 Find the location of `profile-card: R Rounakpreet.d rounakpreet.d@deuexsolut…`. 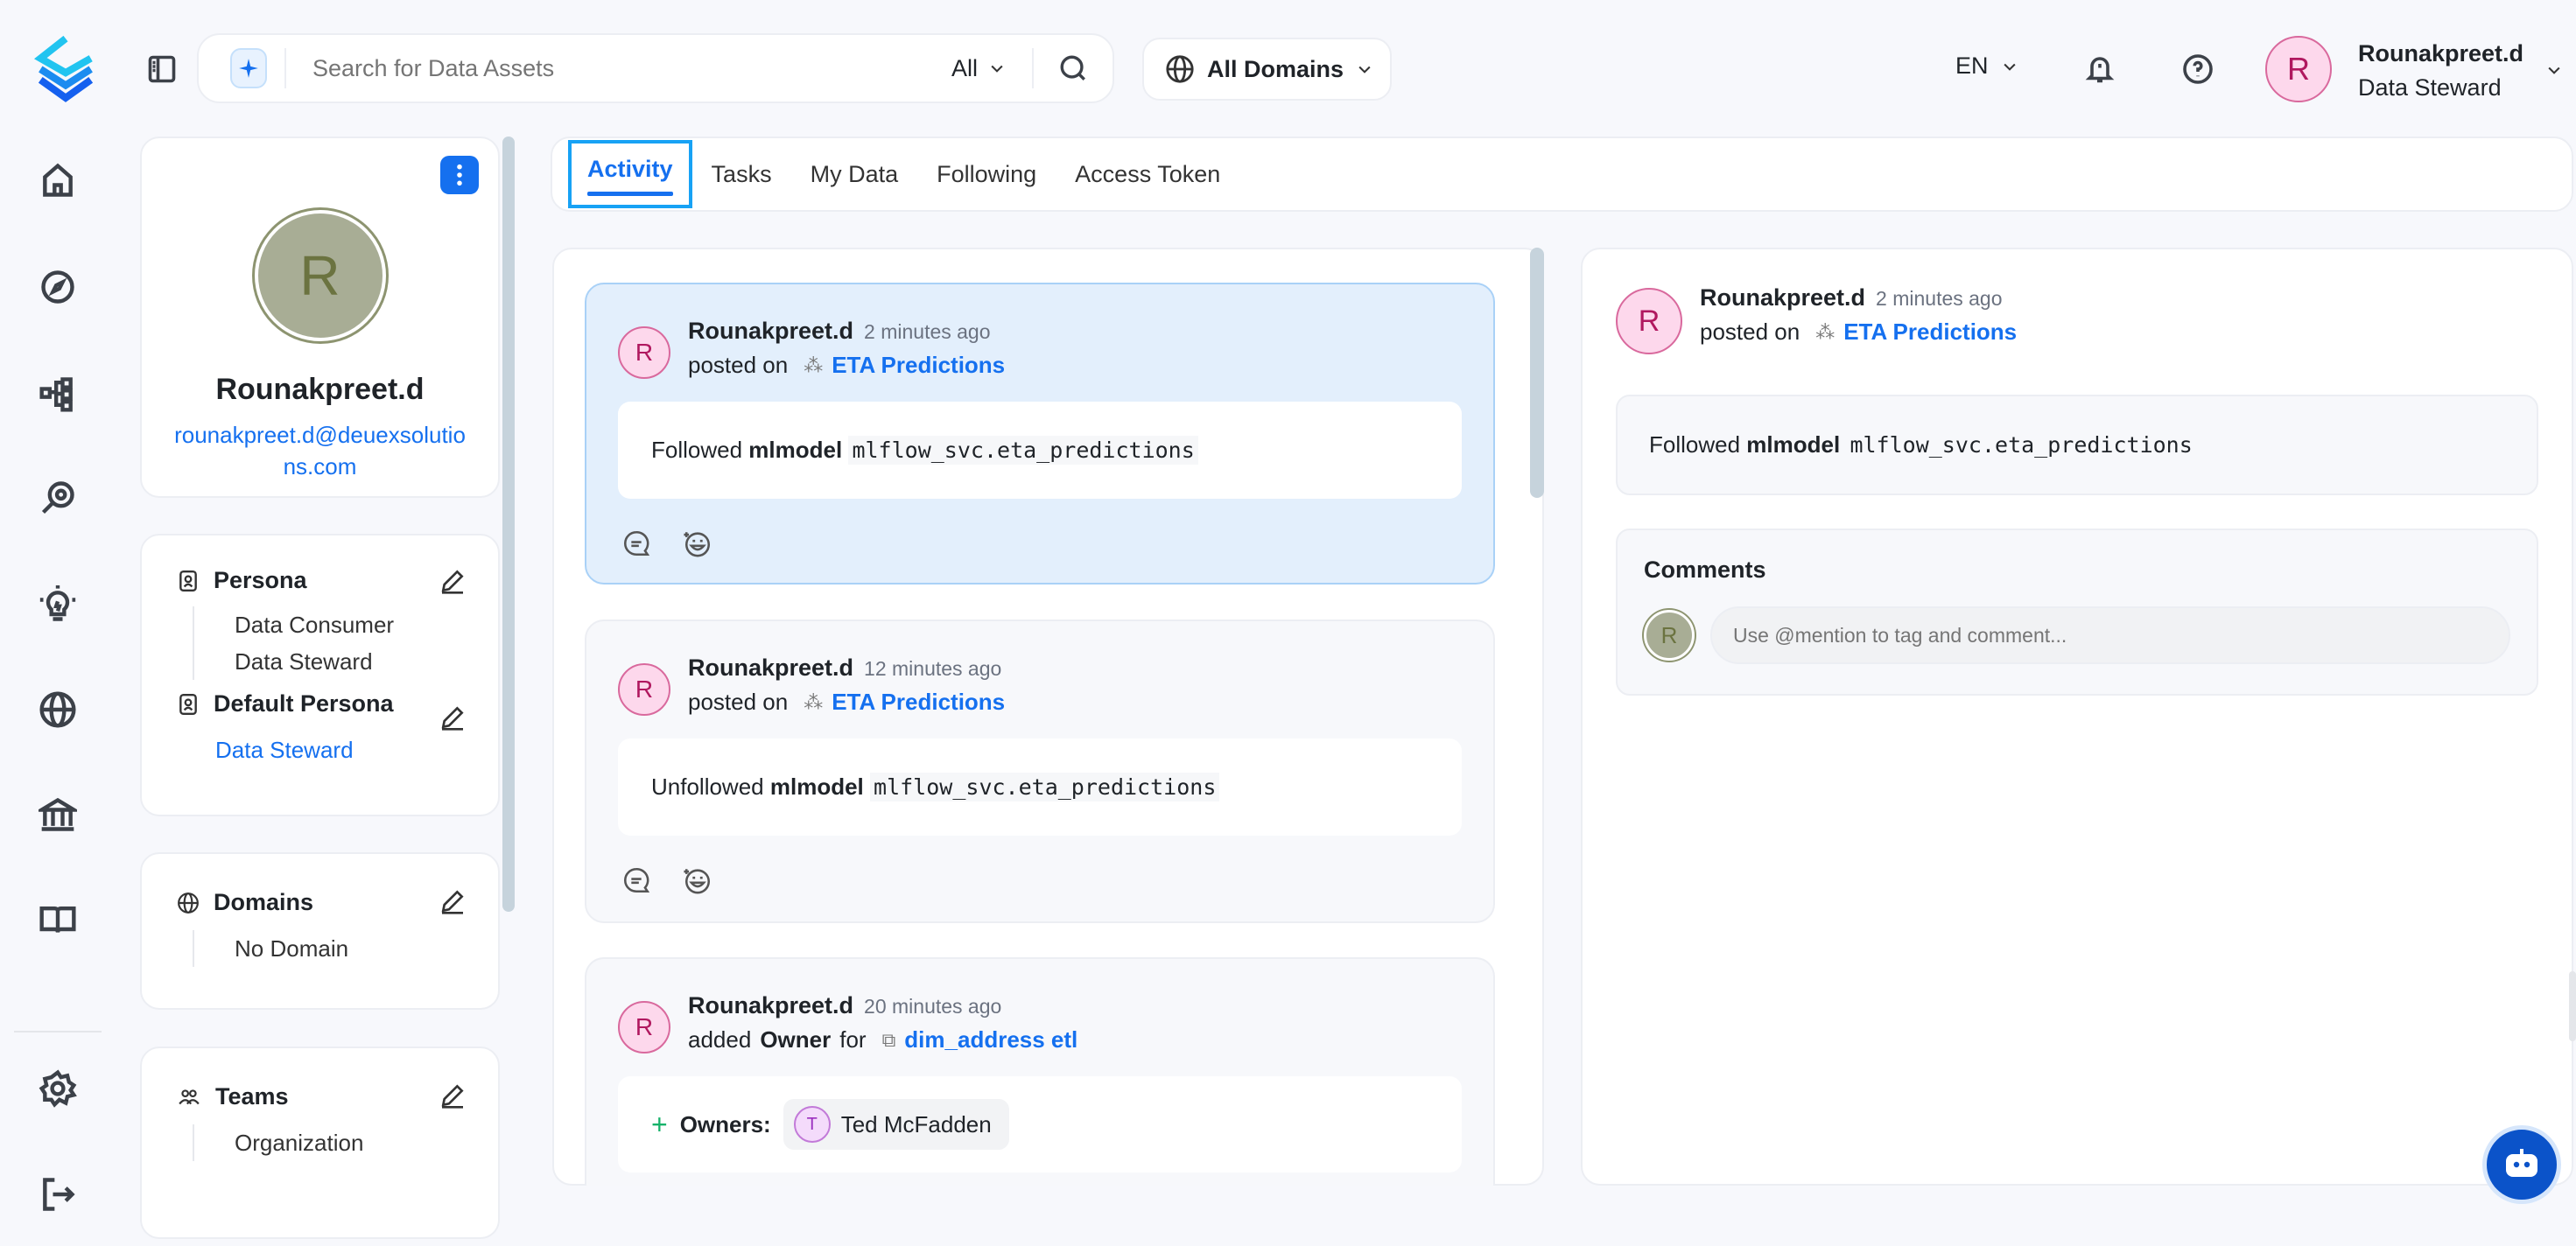

profile-card: R Rounakpreet.d rounakpreet.d@deuexsolut… is located at coordinates (320, 317).